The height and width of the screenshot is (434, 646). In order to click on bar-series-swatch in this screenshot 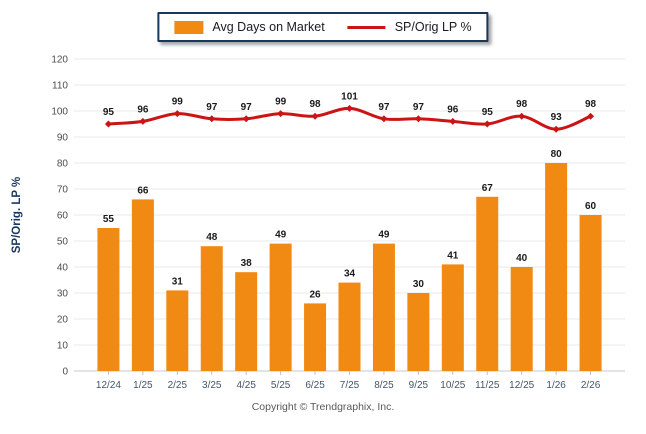, I will do `click(189, 27)`.